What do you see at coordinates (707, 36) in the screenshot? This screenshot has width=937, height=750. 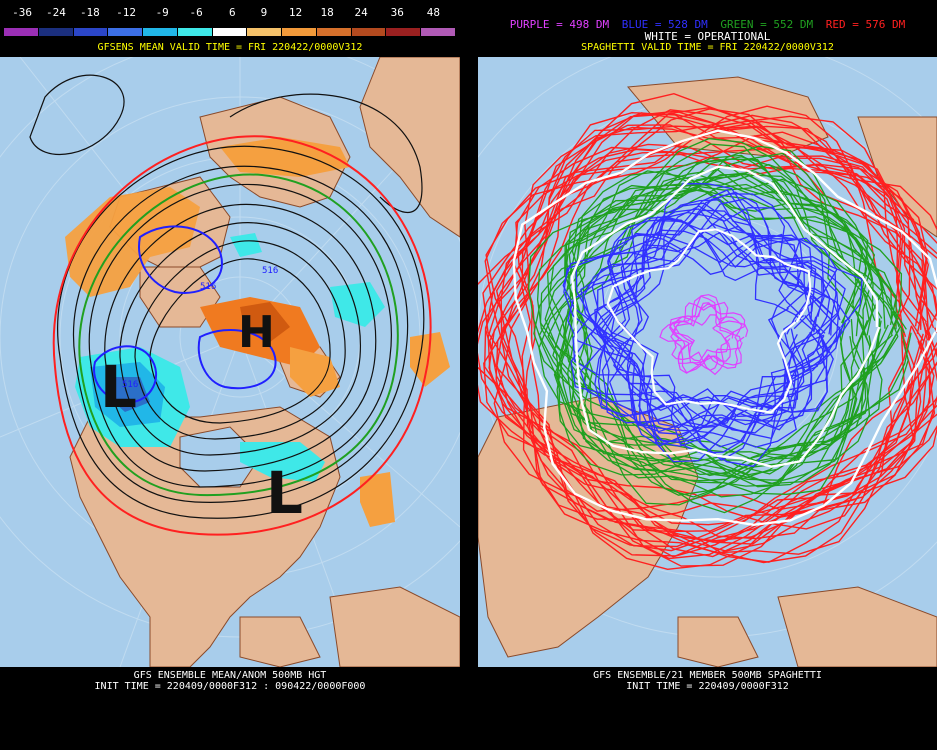 I see `legend-white-operational: WHITE = OPERATIONAL` at bounding box center [707, 36].